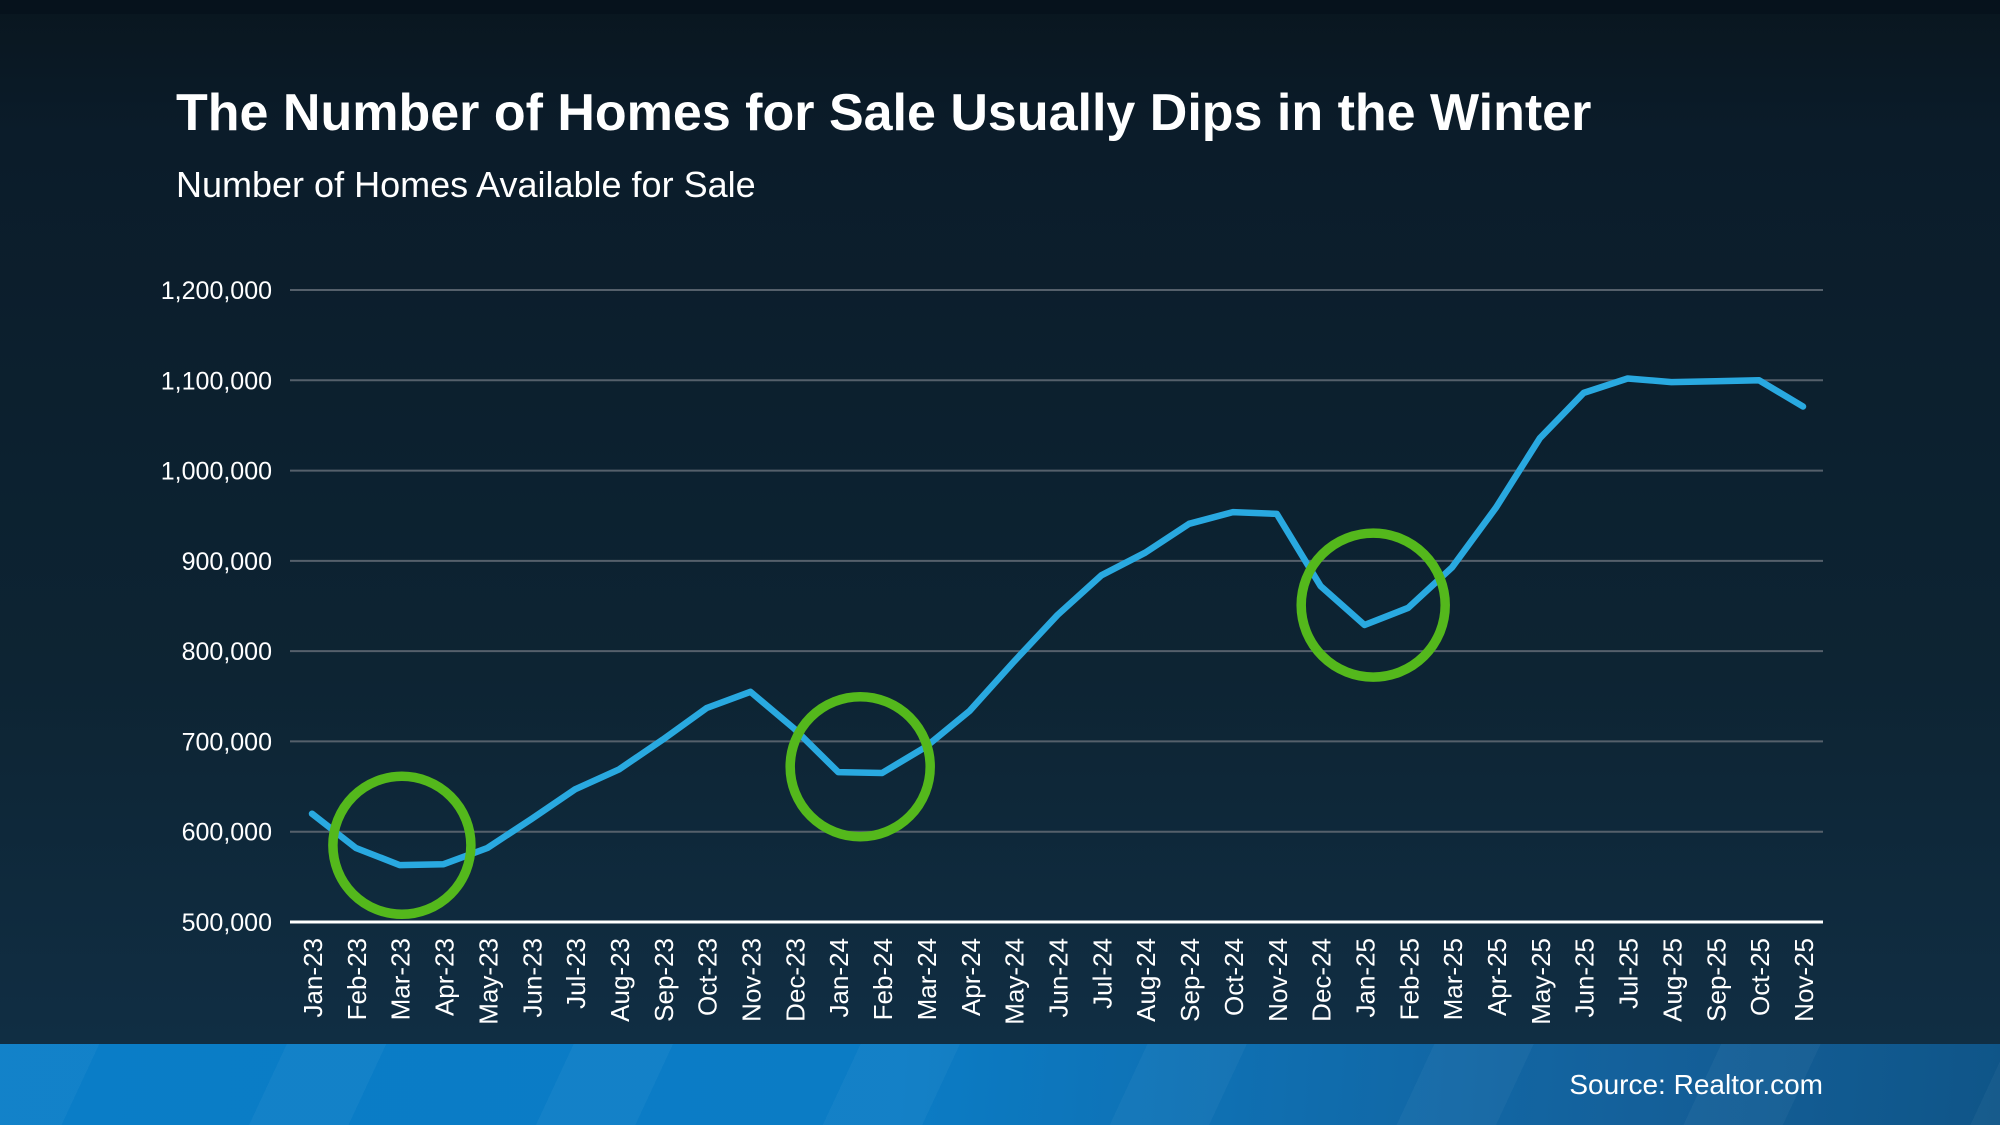  Describe the element at coordinates (971, 977) in the screenshot. I see `x-tick-label: Apr-24` at that location.